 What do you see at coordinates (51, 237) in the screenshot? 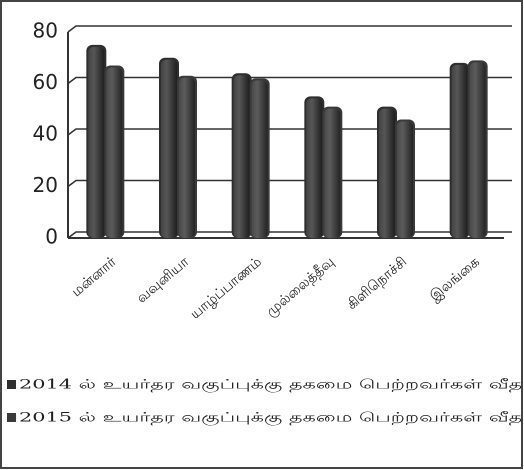
I see `y-tick-label: 0` at bounding box center [51, 237].